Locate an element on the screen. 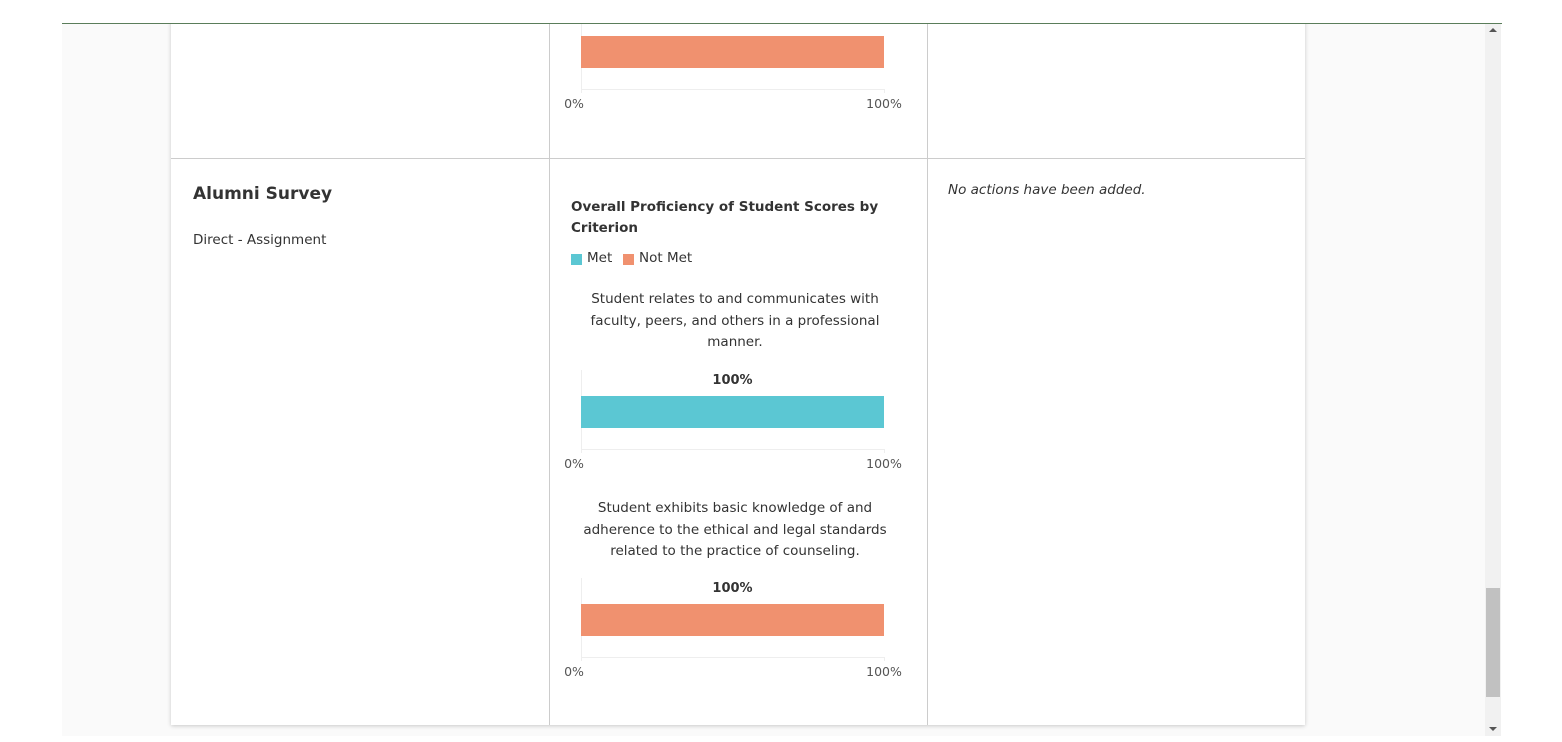 This screenshot has height=742, width=1562. scrollbar is located at coordinates (1493, 380).